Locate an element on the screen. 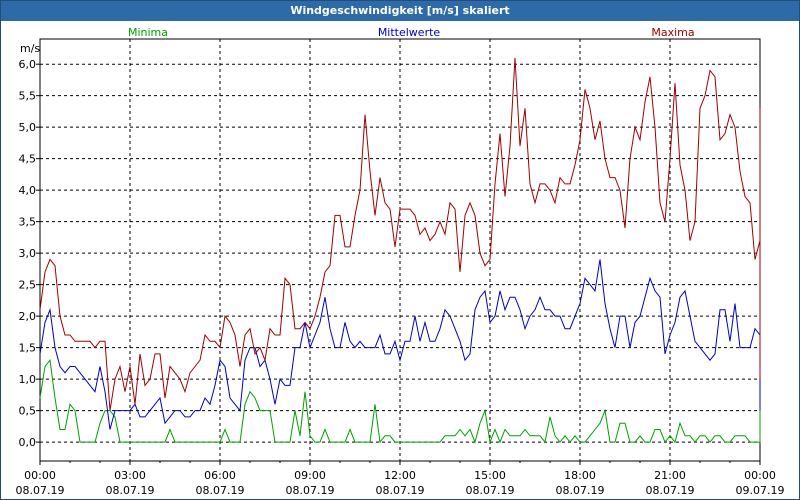 The height and width of the screenshot is (500, 800). y-tick-label: 5,0 is located at coordinates (28, 127).